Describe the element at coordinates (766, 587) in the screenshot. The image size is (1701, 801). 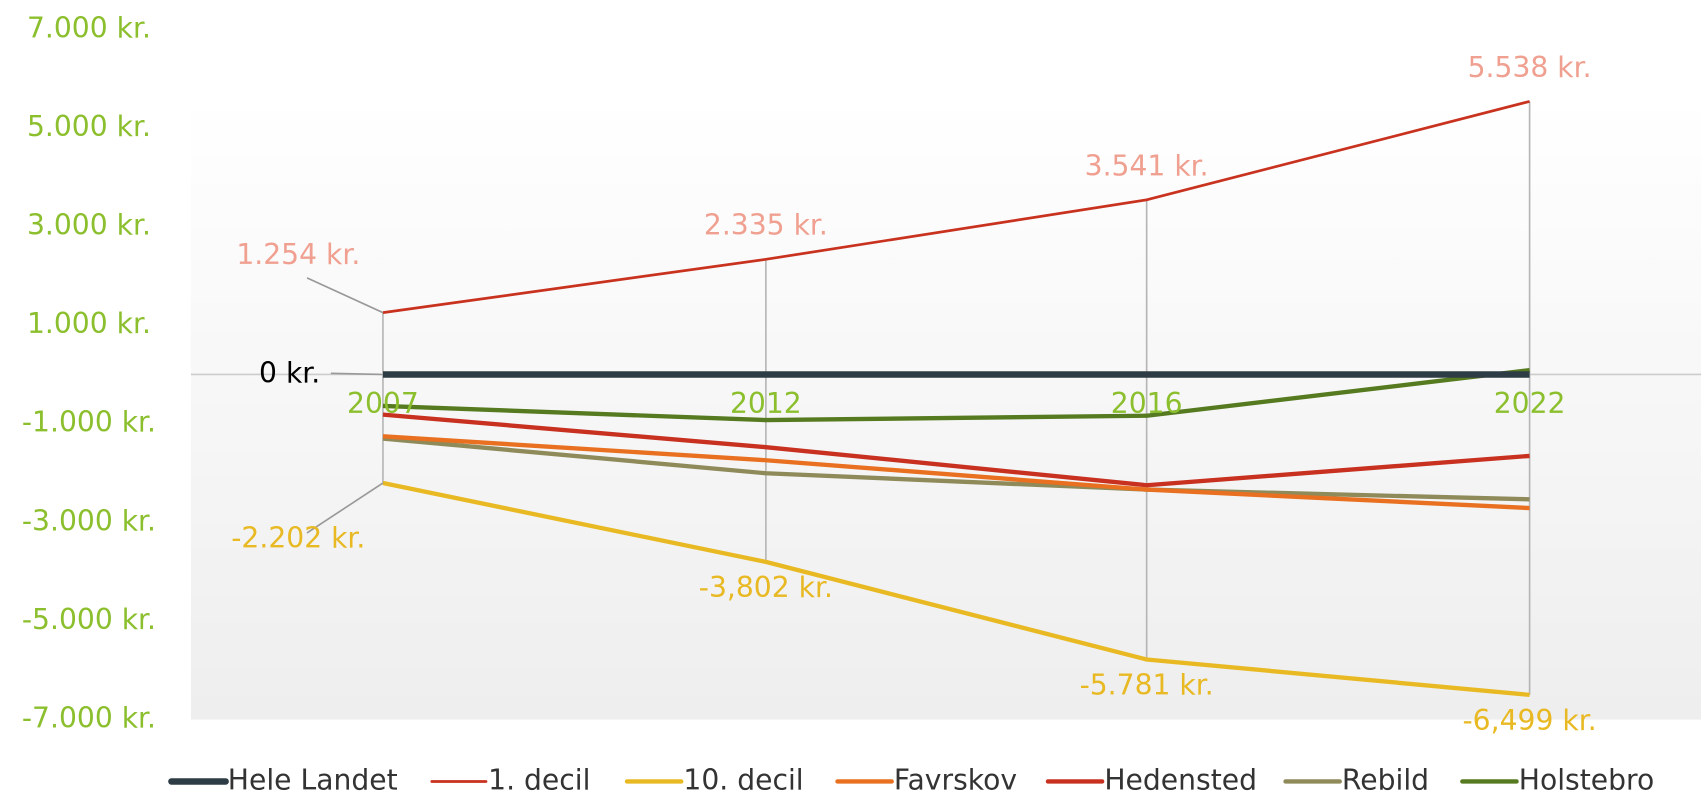
I see `data-label: -3,802 kr.` at that location.